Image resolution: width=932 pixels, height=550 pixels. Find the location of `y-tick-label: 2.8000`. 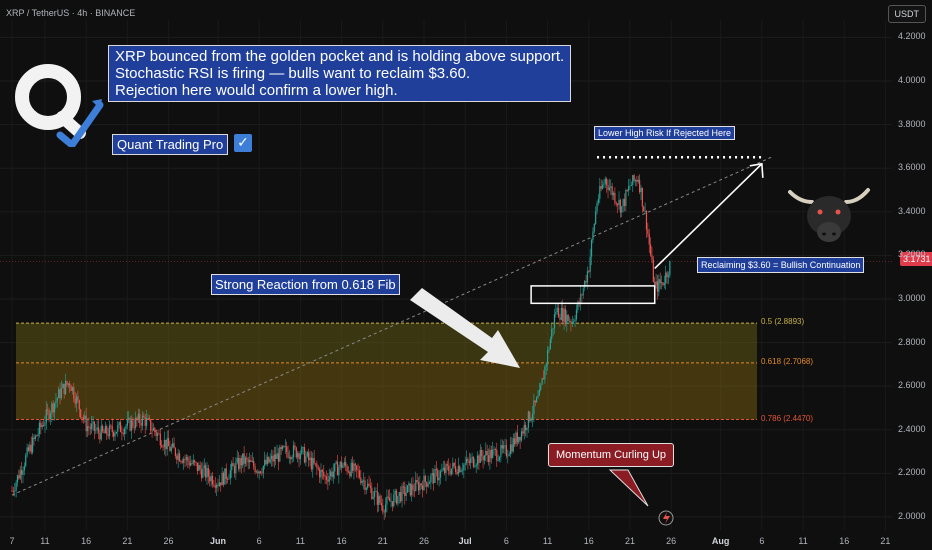

y-tick-label: 2.8000 is located at coordinates (912, 341).